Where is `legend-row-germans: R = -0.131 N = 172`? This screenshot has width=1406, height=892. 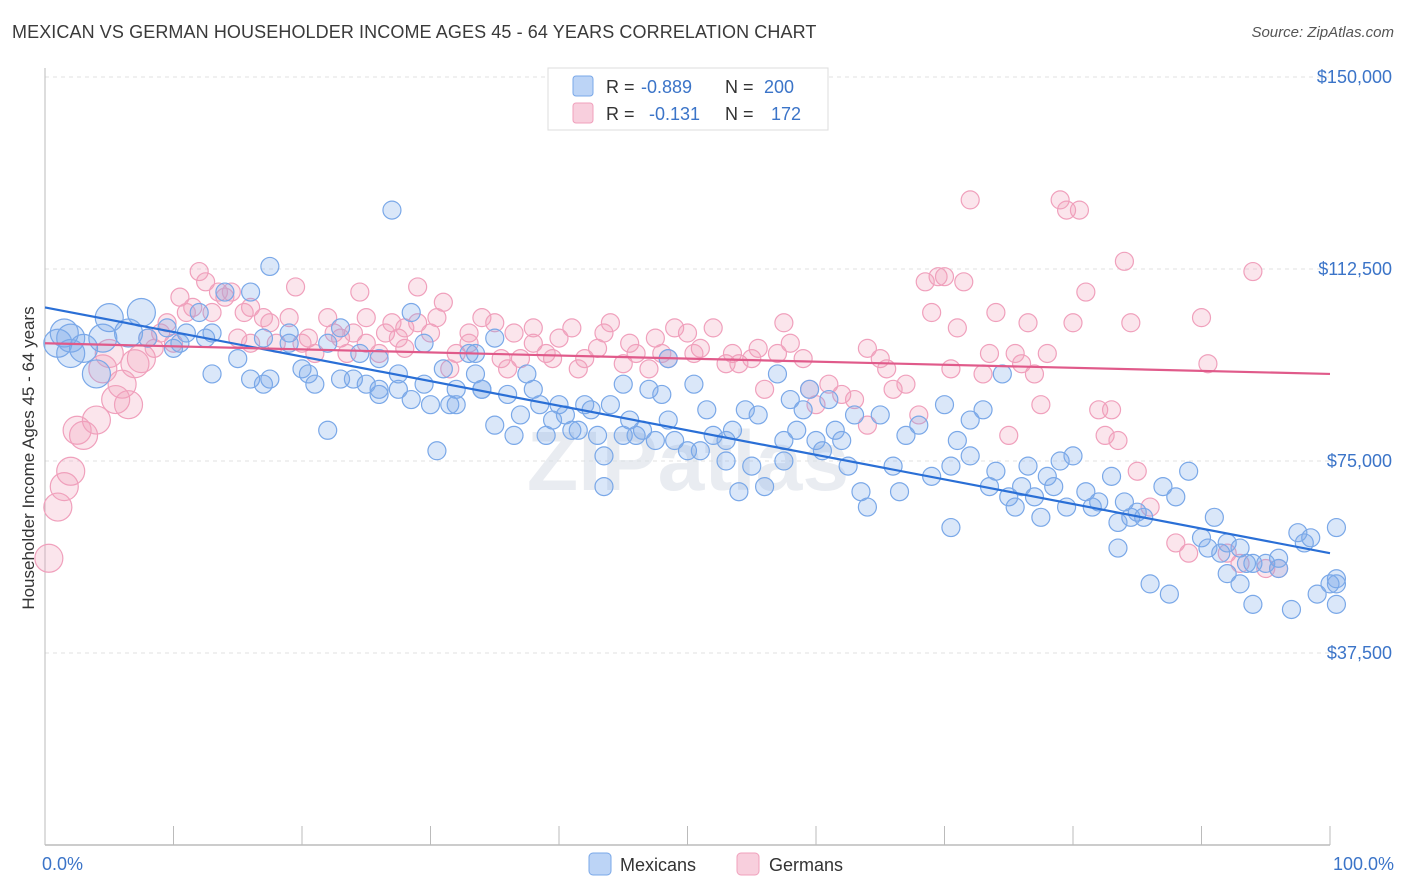 legend-row-germans: R = -0.131 N = 172 is located at coordinates (686, 113).